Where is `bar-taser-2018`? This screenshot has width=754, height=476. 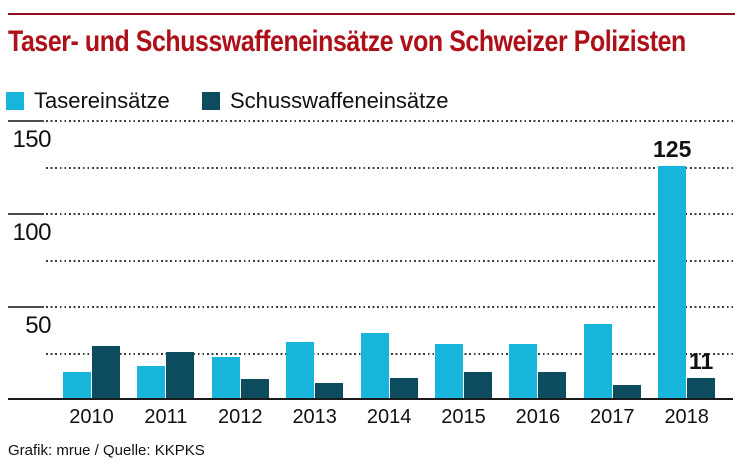
bar-taser-2018 is located at coordinates (672, 281).